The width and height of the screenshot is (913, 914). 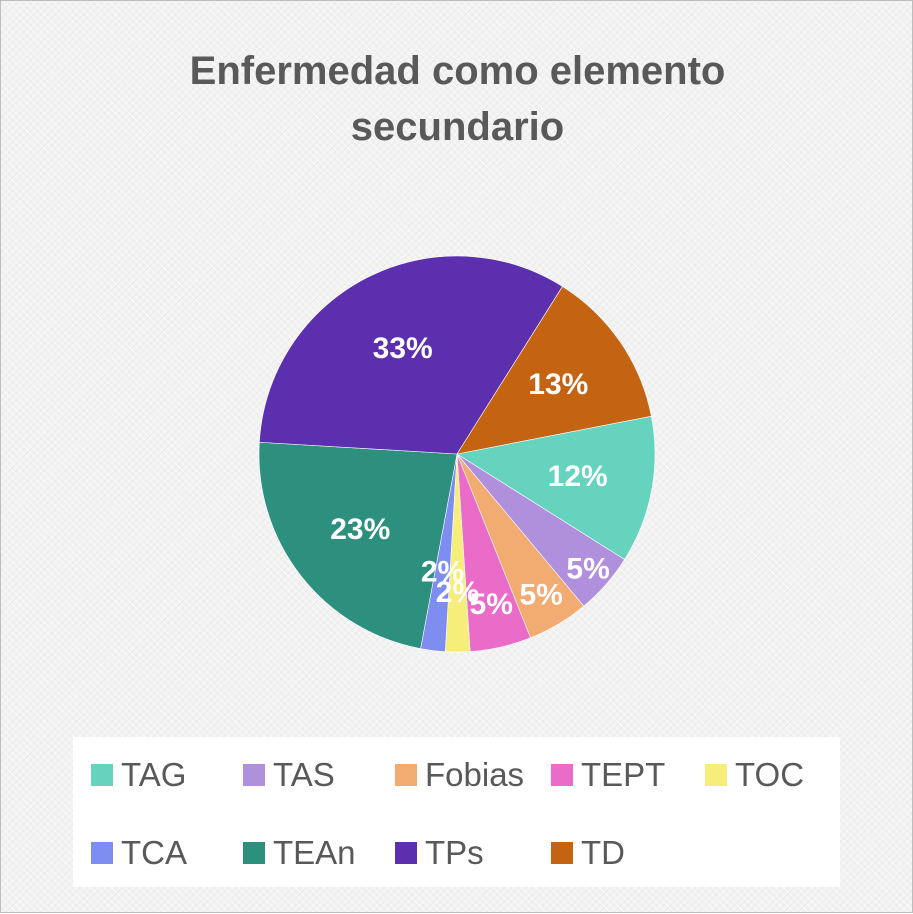 What do you see at coordinates (603, 852) in the screenshot?
I see `legend-label: TD` at bounding box center [603, 852].